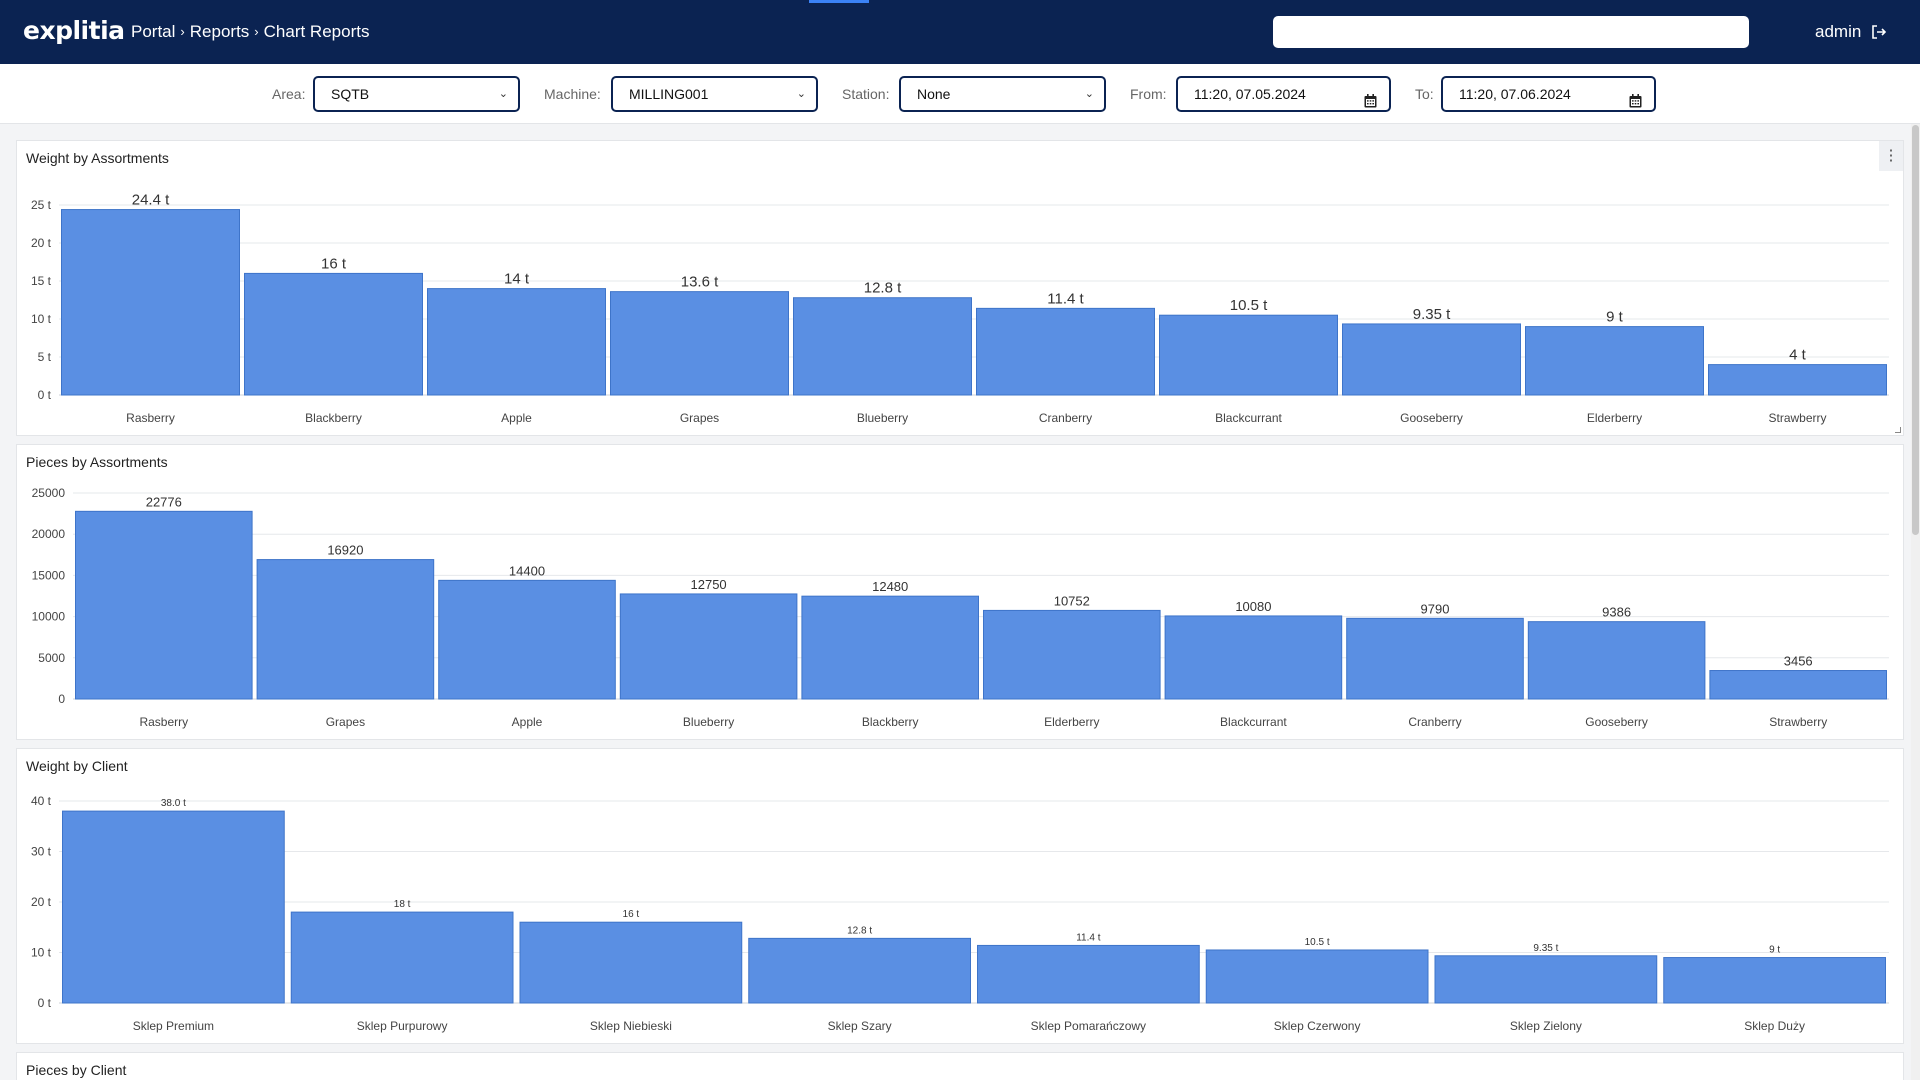 The height and width of the screenshot is (1080, 1920). I want to click on x-tick-label: Sklep Pomarańczowy, so click(1088, 1026).